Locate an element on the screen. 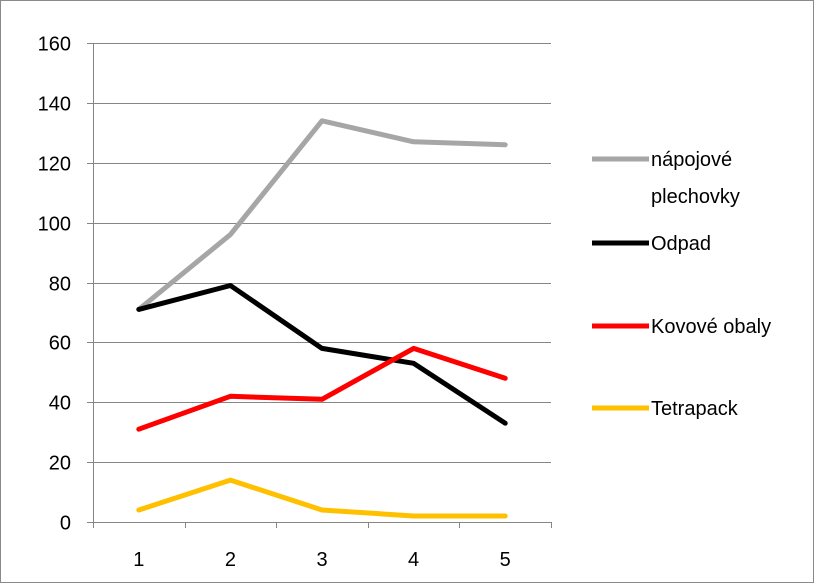 This screenshot has width=814, height=583. legend-label: Kovové obaly is located at coordinates (711, 327).